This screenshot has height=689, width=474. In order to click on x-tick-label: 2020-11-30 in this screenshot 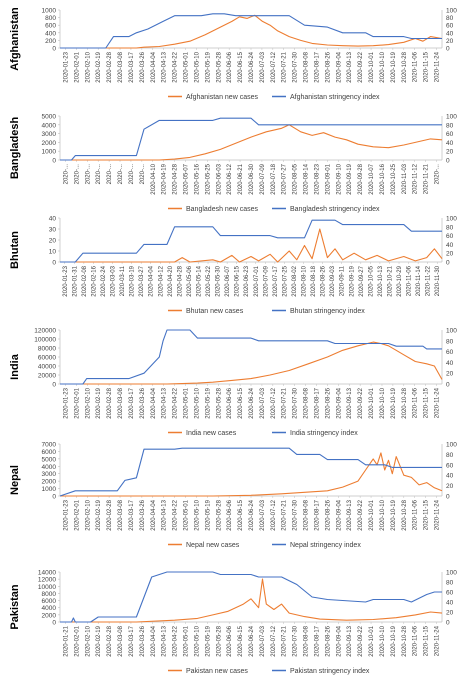, I will do `click(438, 280)`.